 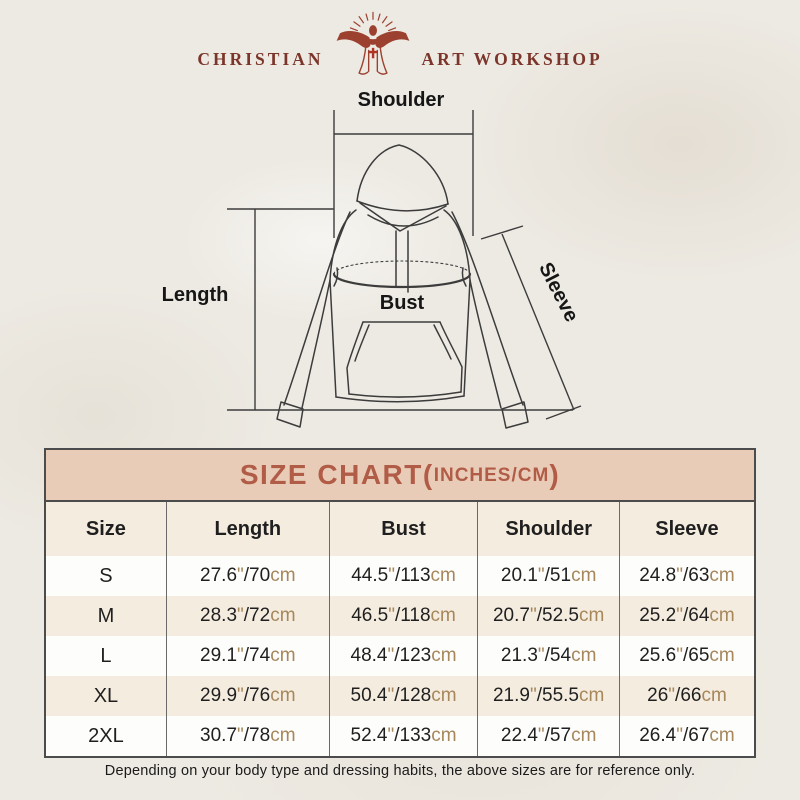 What do you see at coordinates (686, 576) in the screenshot?
I see `sleeve-cell: 24.8"/63cm` at bounding box center [686, 576].